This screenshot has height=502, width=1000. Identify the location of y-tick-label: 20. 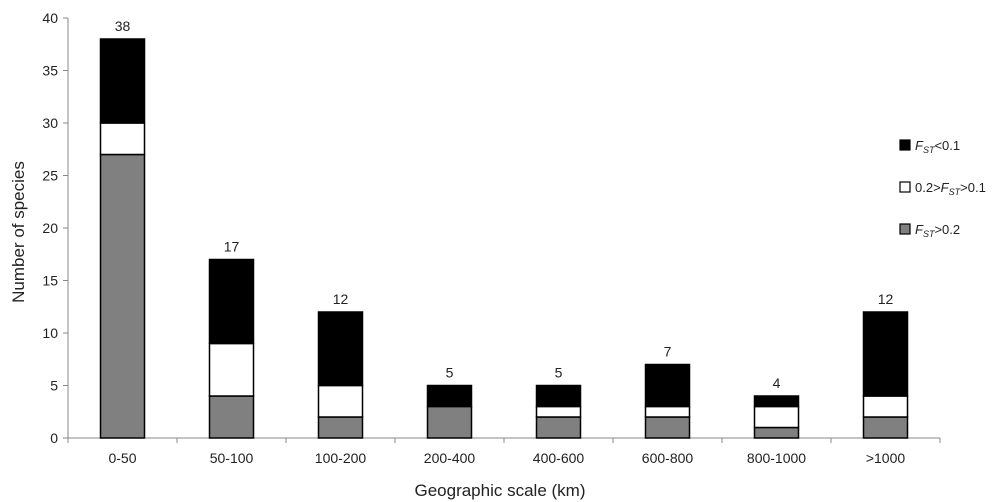
(50, 228).